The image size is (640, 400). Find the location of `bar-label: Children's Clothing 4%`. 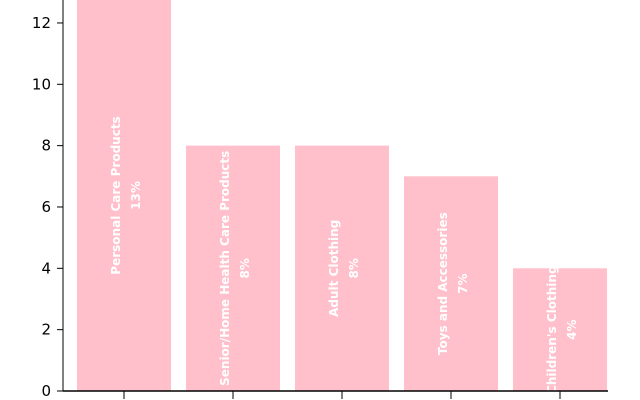

bar-label: Children's Clothing 4% is located at coordinates (562, 329).